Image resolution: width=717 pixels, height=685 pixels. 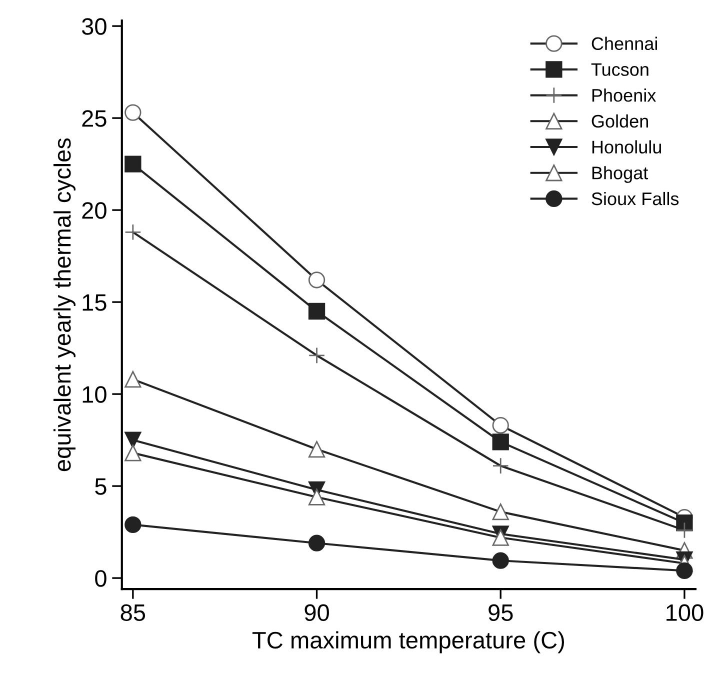 What do you see at coordinates (94, 118) in the screenshot?
I see `y-tick-label: 25` at bounding box center [94, 118].